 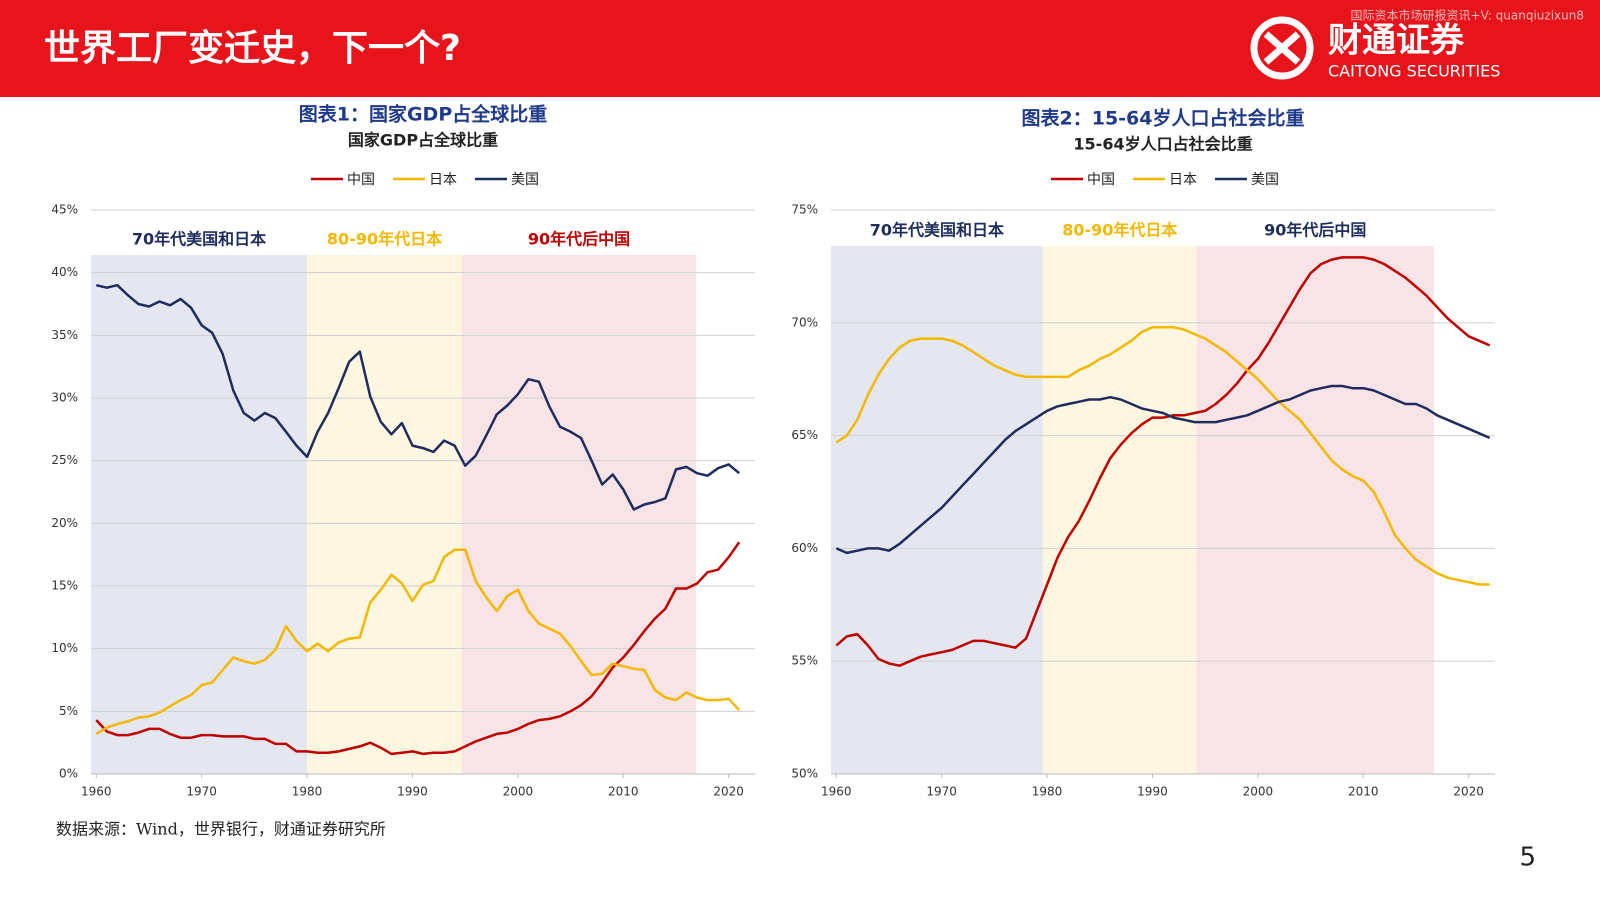 What do you see at coordinates (64, 648) in the screenshot?
I see `y-tick-label: 10%` at bounding box center [64, 648].